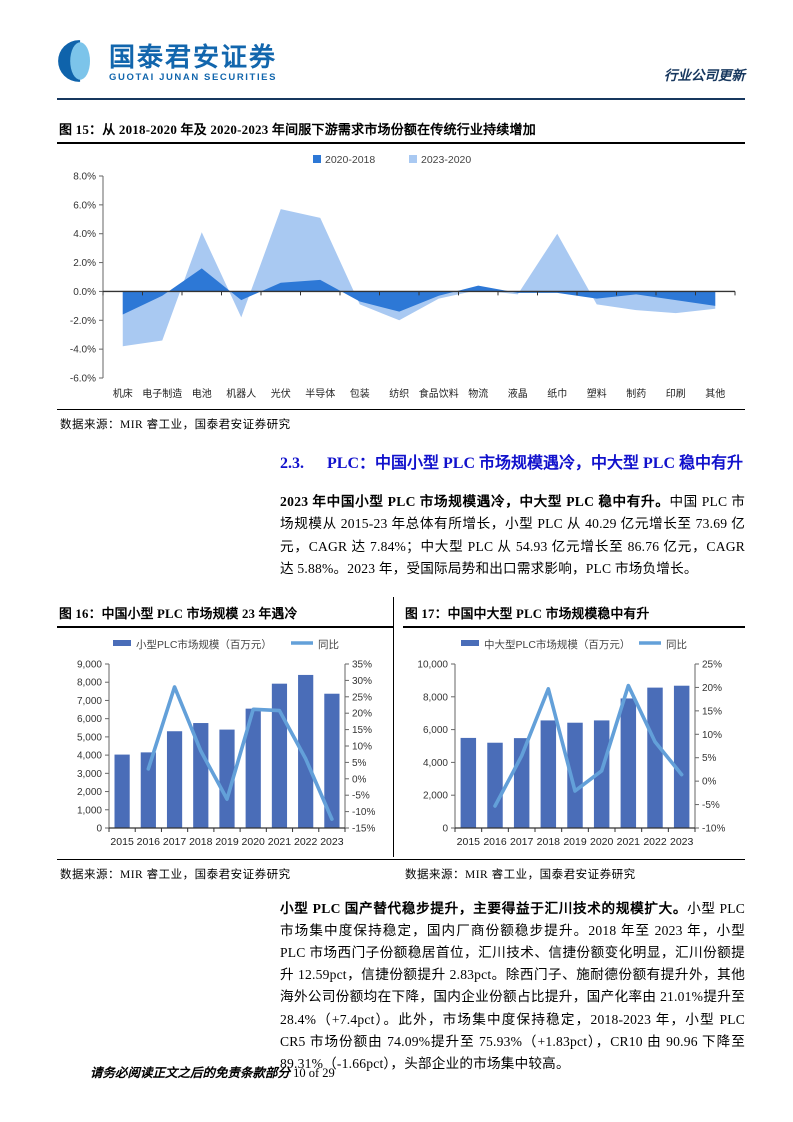 Image resolution: width=793 pixels, height=1122 pixels. What do you see at coordinates (362, 681) in the screenshot?
I see `svg-text: 30%` at bounding box center [362, 681].